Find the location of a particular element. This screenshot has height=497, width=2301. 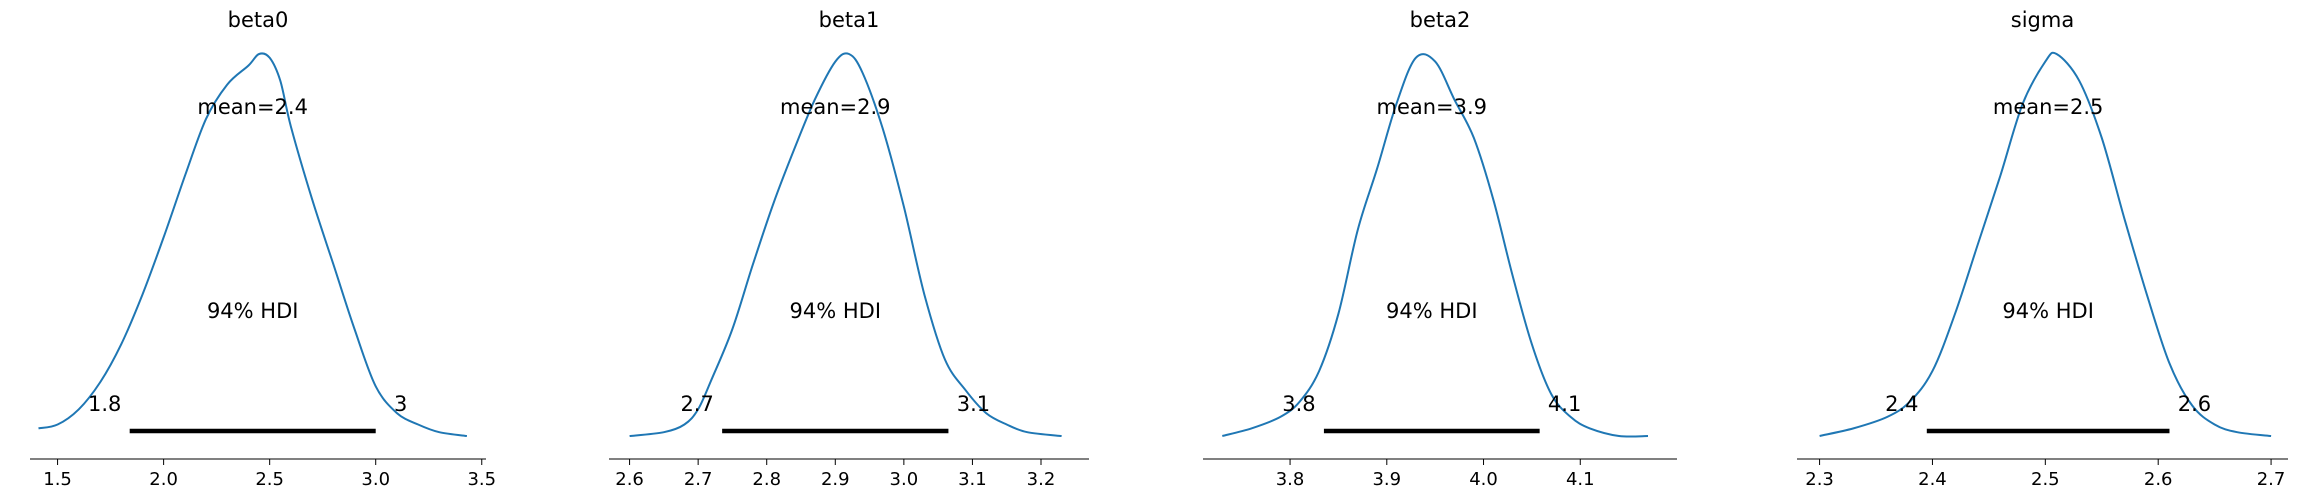

hdi-high-label: 3.1 is located at coordinates (973, 404).